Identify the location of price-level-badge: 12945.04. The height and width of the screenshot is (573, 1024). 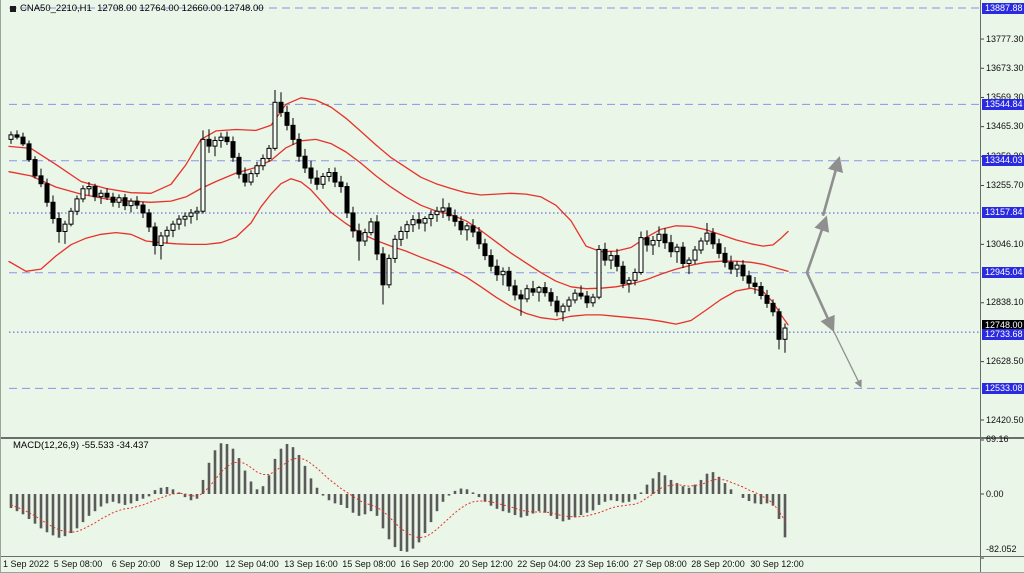
(1003, 273).